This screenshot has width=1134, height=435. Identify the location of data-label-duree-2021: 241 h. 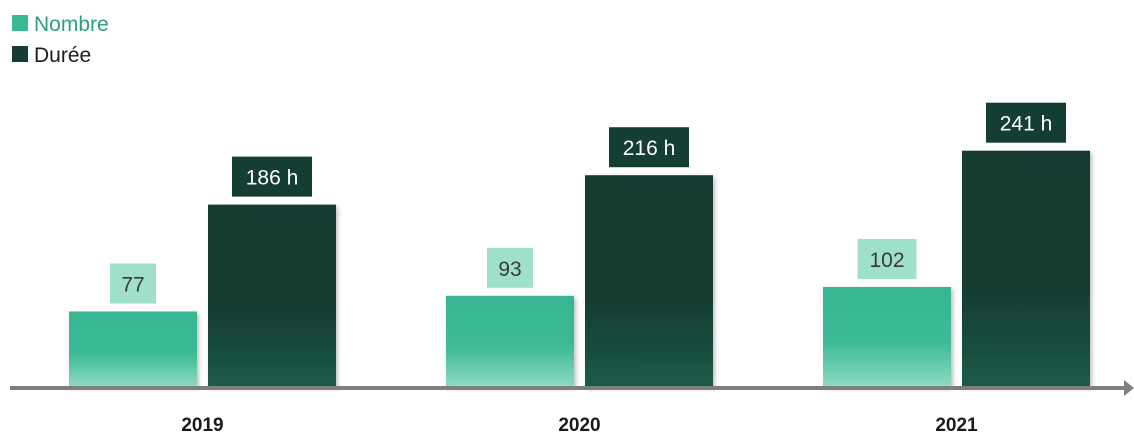
(1026, 124).